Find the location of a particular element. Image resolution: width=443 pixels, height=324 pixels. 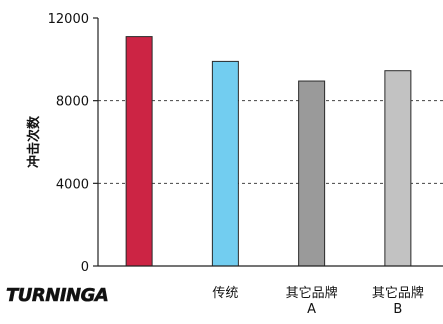

y-tick-label: 12000 is located at coordinates (68, 19).